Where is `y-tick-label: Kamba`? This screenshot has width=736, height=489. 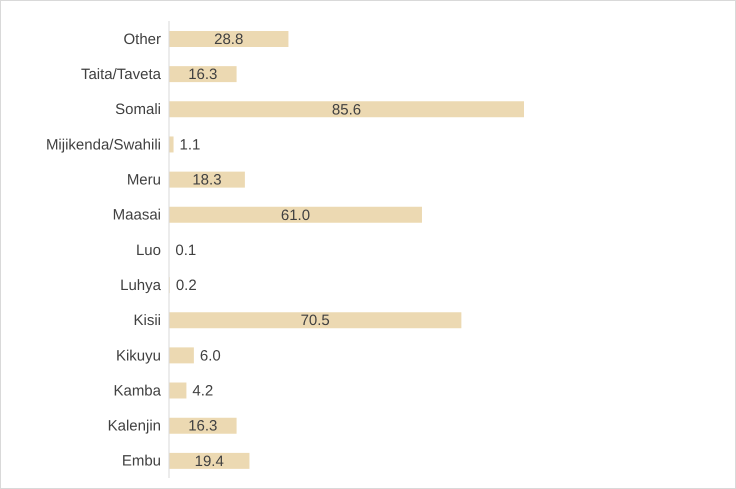
y-tick-label: Kamba is located at coordinates (137, 391).